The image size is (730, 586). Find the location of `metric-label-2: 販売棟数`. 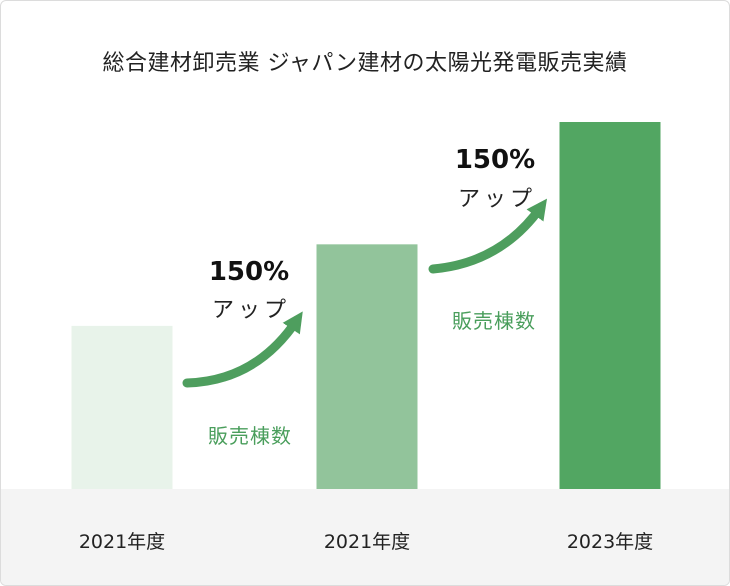

metric-label-2: 販売棟数 is located at coordinates (494, 321).